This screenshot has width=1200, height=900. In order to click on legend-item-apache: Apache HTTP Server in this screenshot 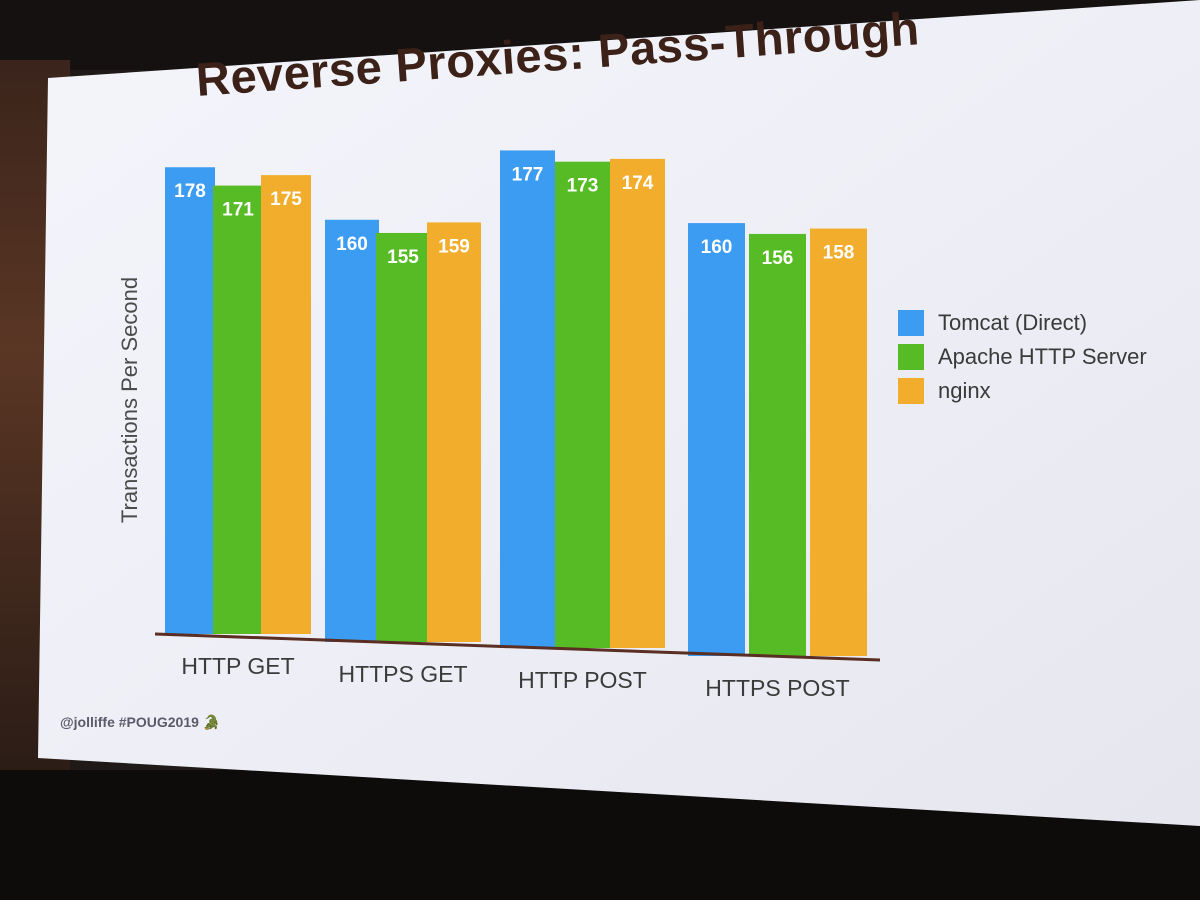, I will do `click(1049, 357)`.